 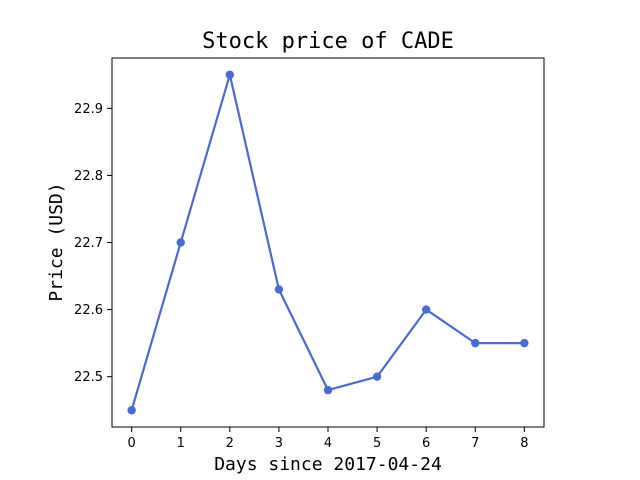 What do you see at coordinates (328, 41) in the screenshot?
I see `chart-title: Stock price of CADE` at bounding box center [328, 41].